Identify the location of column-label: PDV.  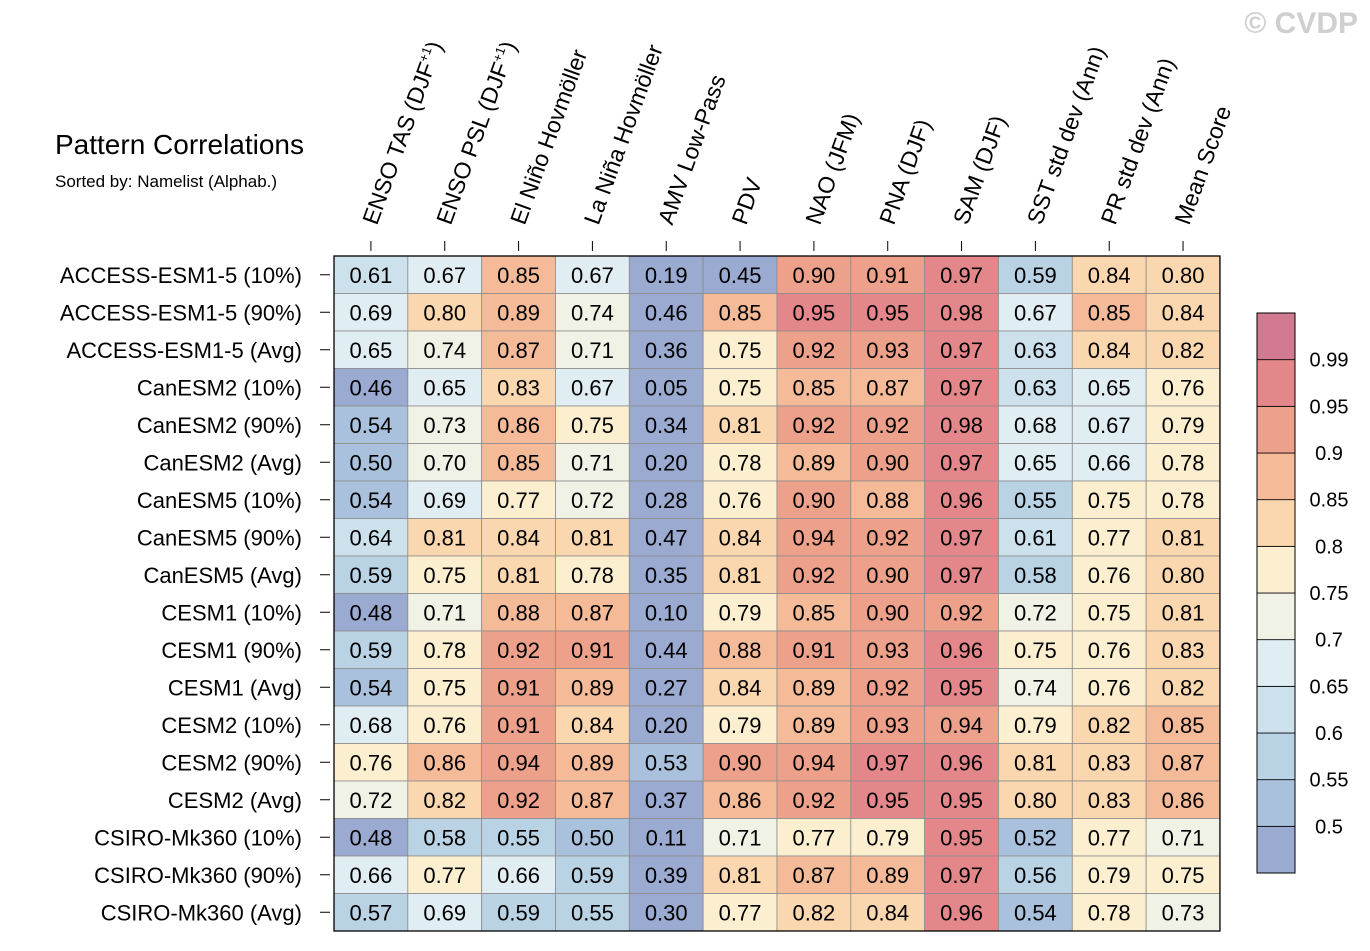
(746, 201).